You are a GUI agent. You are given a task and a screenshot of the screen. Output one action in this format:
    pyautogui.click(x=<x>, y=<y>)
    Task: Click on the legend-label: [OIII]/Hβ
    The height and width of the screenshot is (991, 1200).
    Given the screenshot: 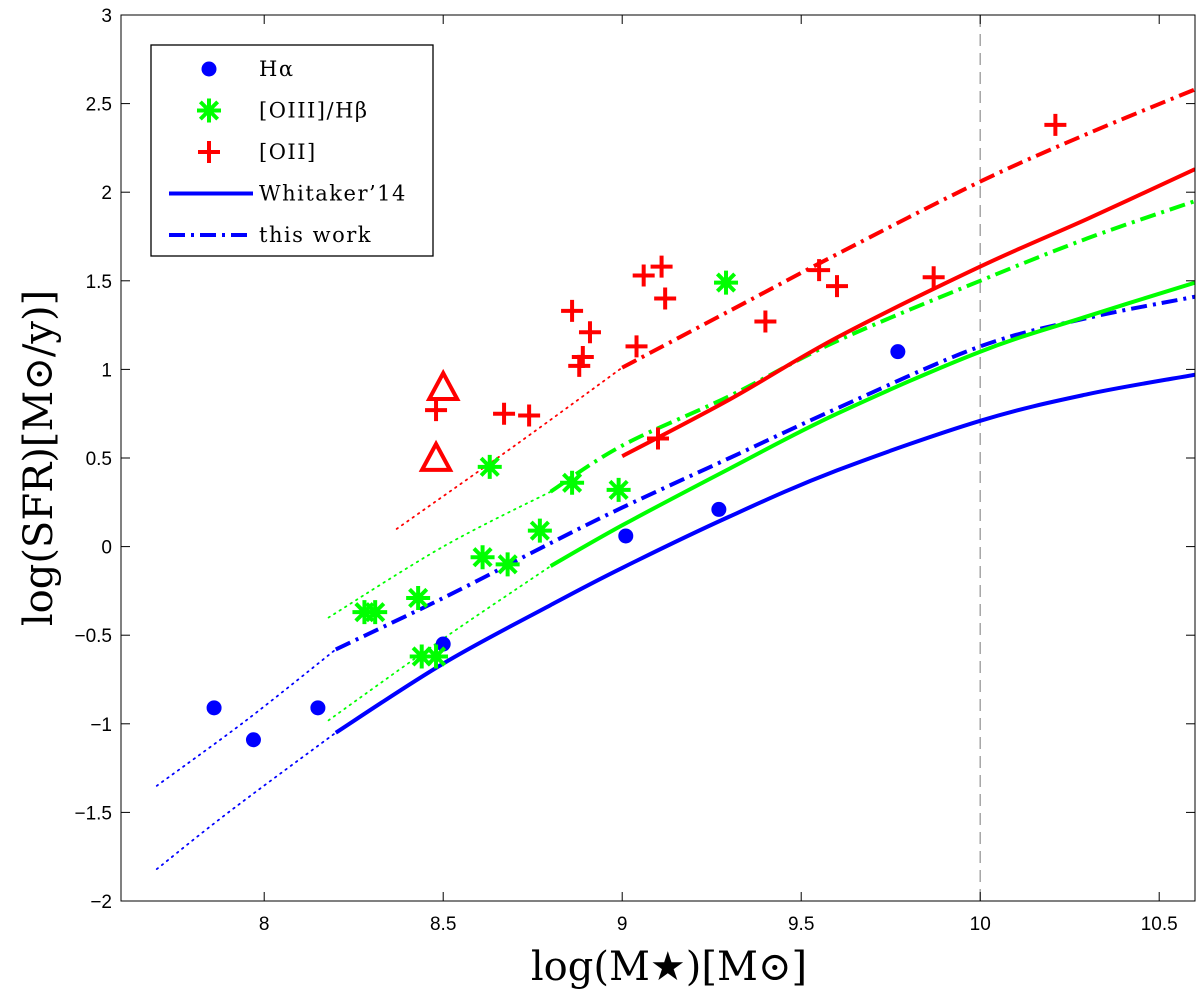 What is the action you would take?
    pyautogui.click(x=314, y=111)
    